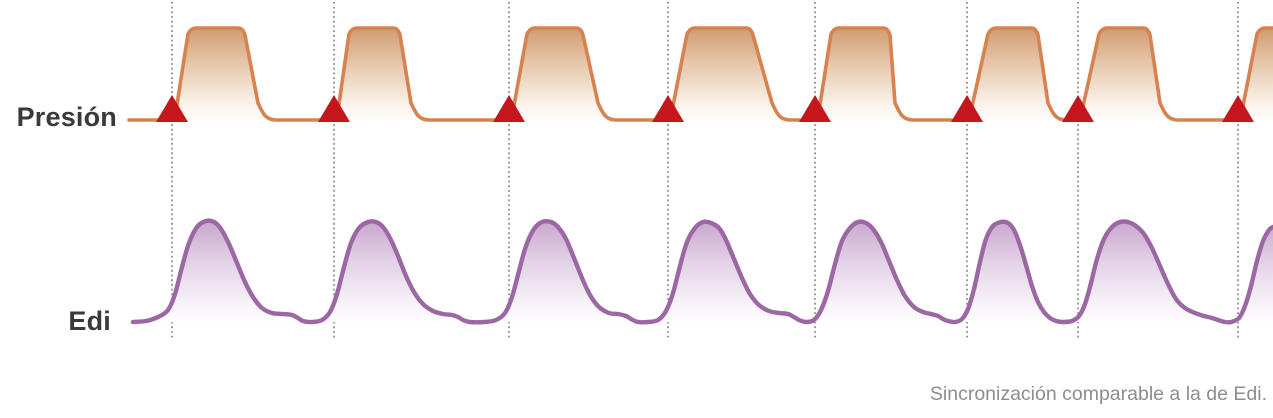  Describe the element at coordinates (89, 321) in the screenshot. I see `edi-label: Edi` at that location.